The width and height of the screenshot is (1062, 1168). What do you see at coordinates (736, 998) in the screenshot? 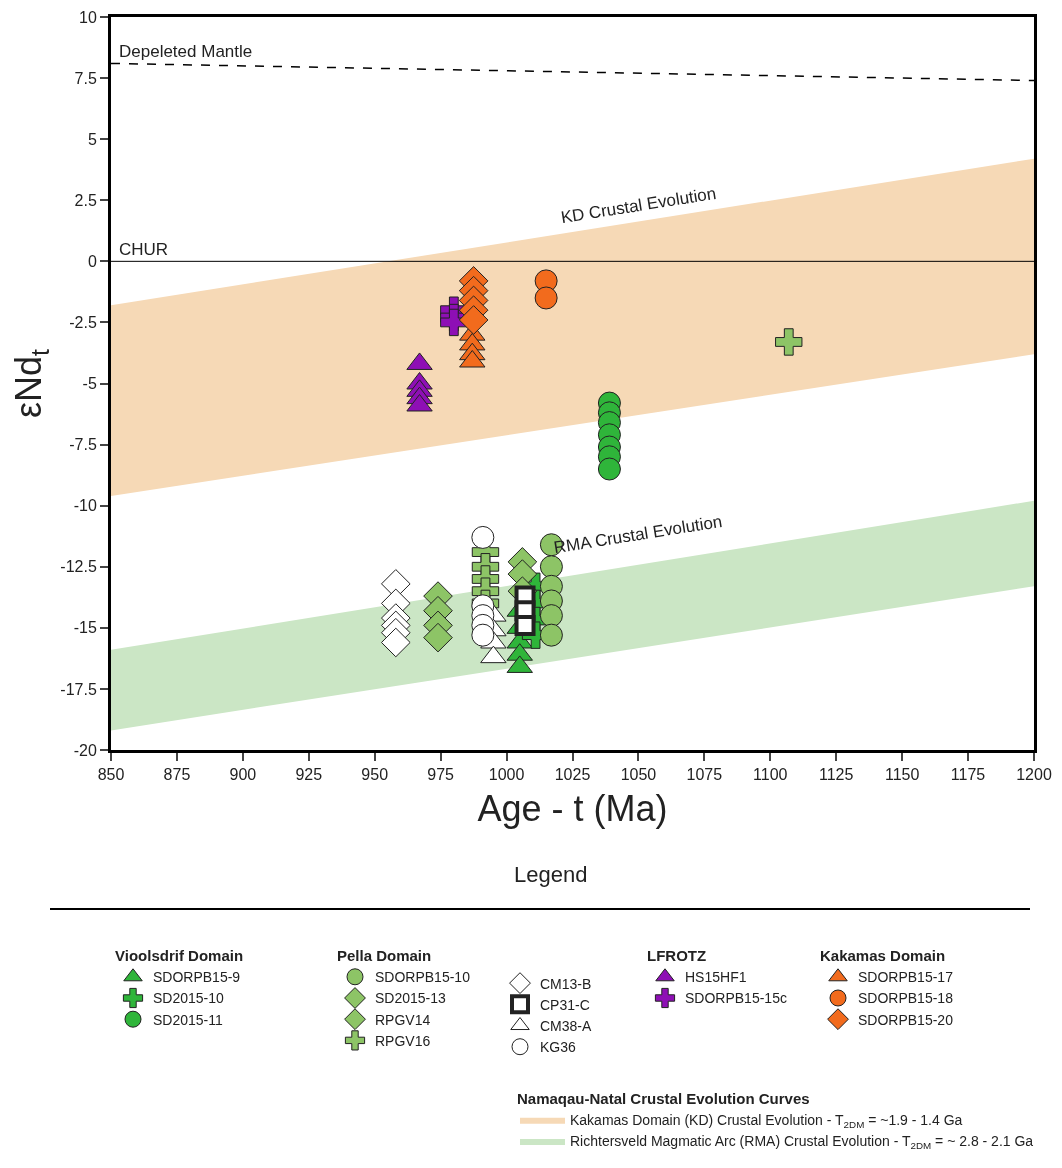
I see `legend-label: SDORPB15-15c` at bounding box center [736, 998].